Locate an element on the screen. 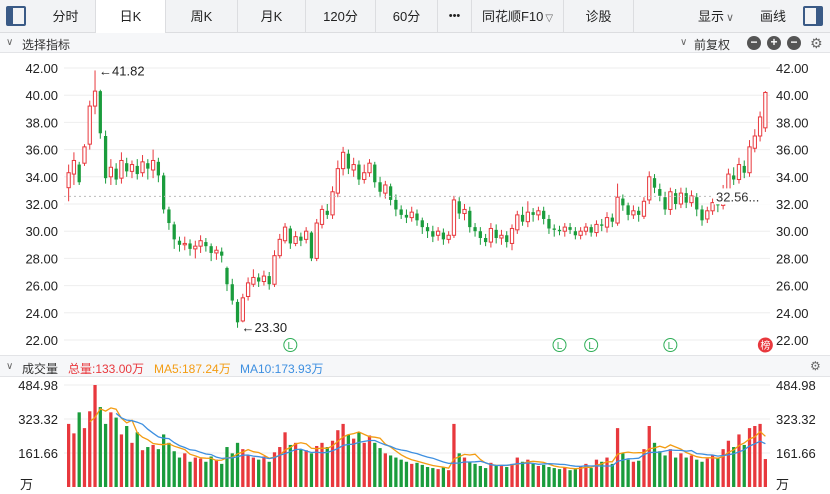  tab-diagnose: 诊股 is located at coordinates (599, 16).